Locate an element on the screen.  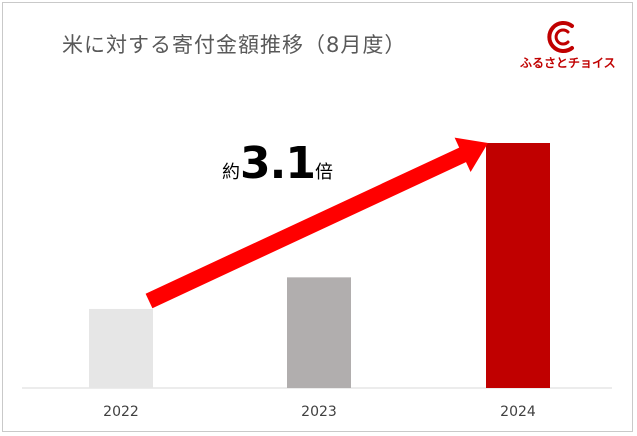
x-tick-label: 2023 is located at coordinates (319, 412).